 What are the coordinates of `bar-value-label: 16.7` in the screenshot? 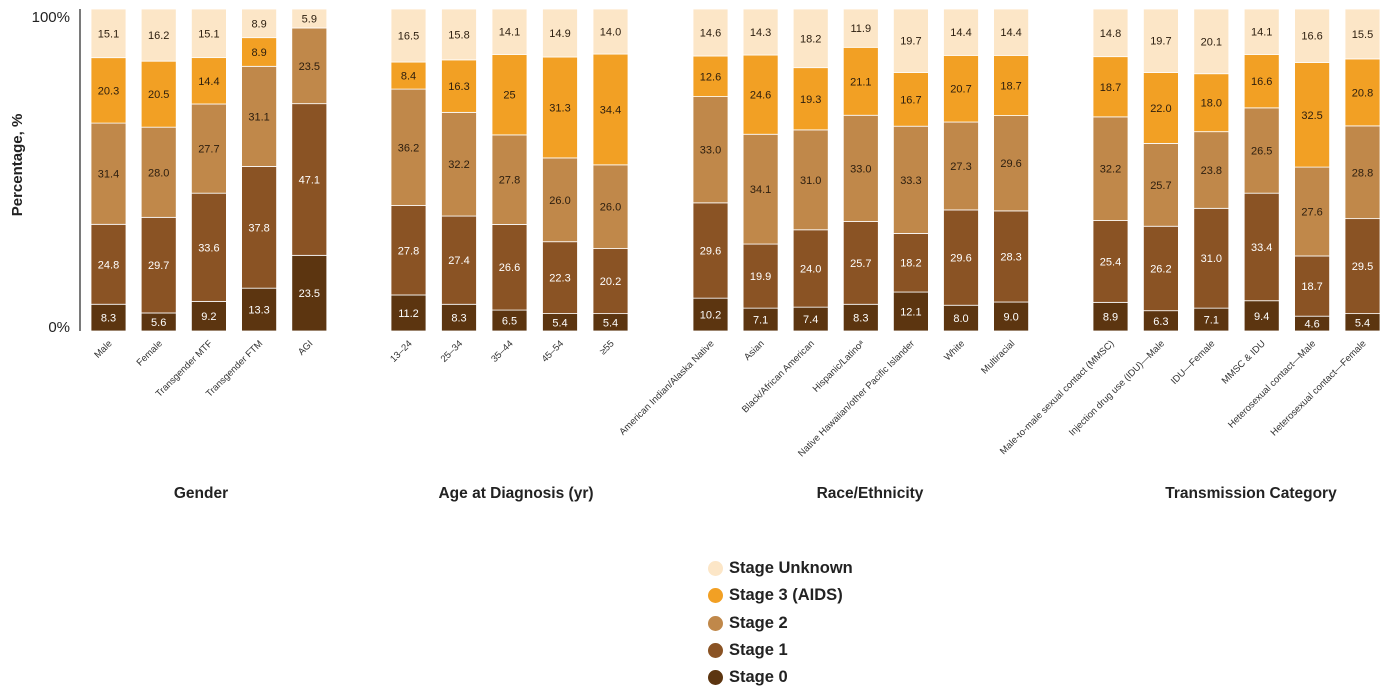 It's located at (910, 100).